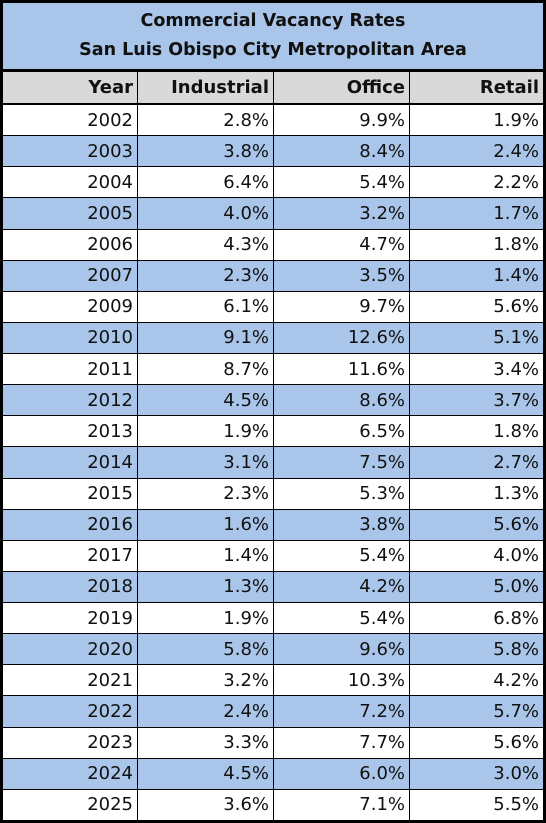 The image size is (546, 823). Describe the element at coordinates (206, 462) in the screenshot. I see `table-cell: 3.1%` at that location.